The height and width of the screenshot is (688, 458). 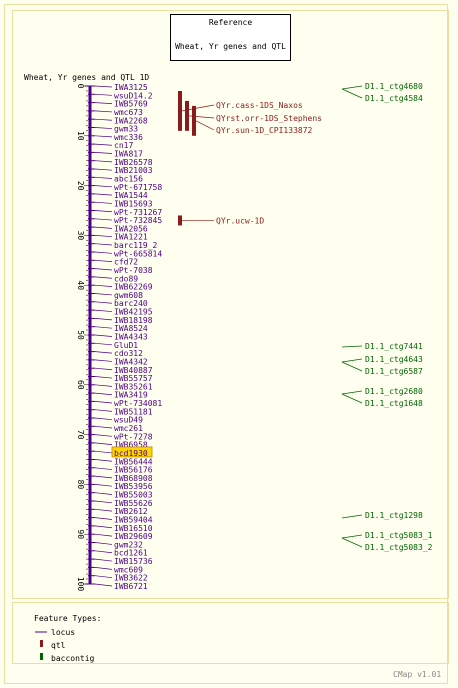 What do you see at coordinates (41, 643) in the screenshot?
I see `qtl-legend-icon` at bounding box center [41, 643].